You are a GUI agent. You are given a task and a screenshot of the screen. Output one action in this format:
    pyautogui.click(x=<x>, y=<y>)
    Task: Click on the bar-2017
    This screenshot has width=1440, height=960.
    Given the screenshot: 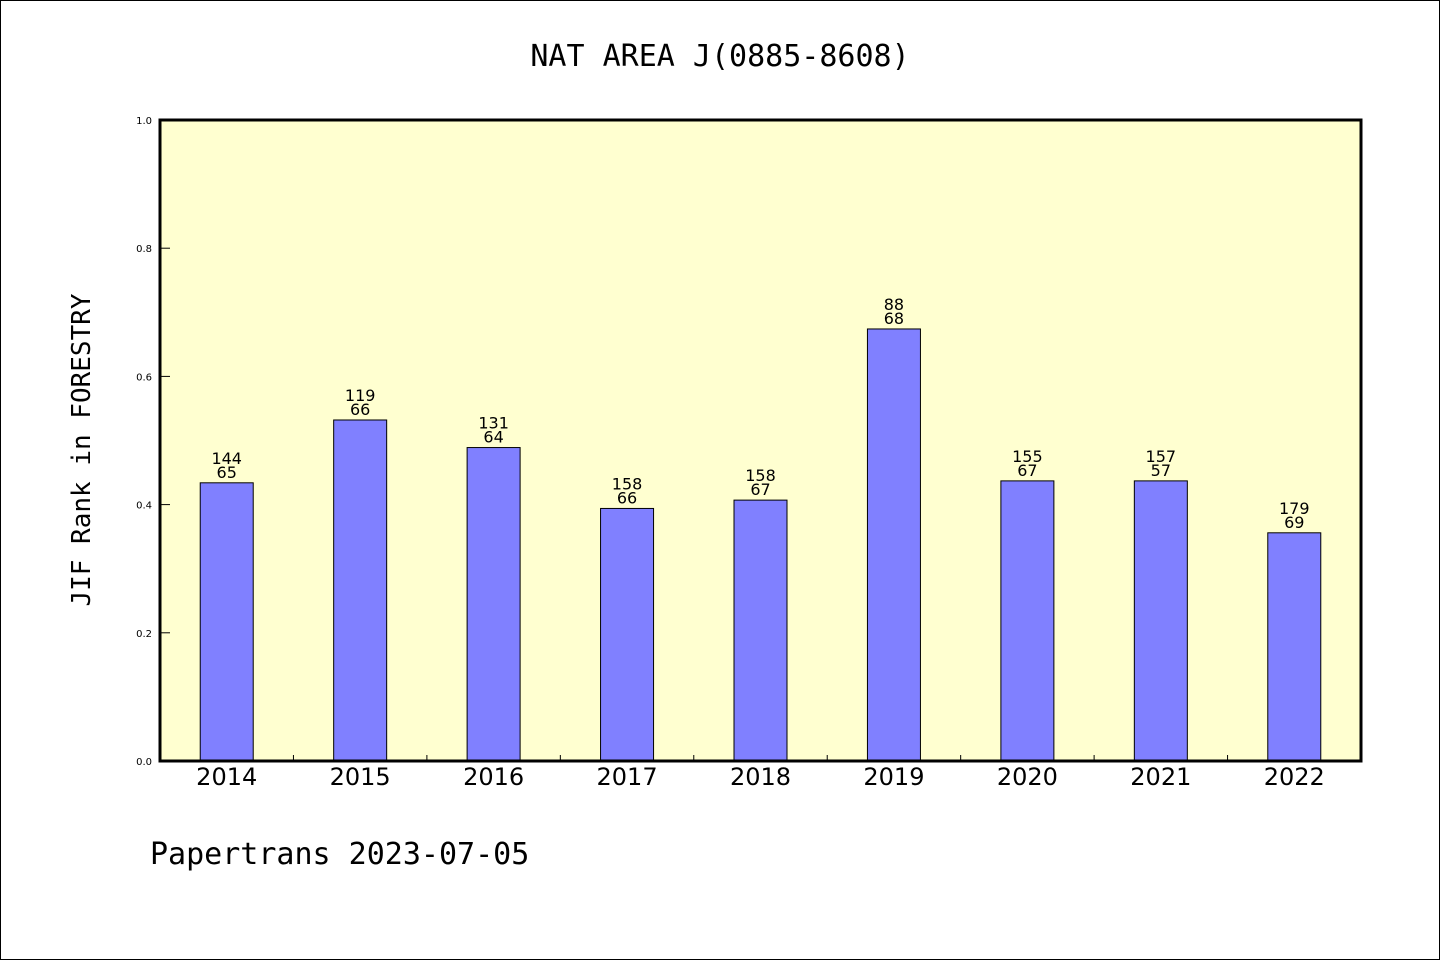 What is the action you would take?
    pyautogui.click(x=627, y=634)
    